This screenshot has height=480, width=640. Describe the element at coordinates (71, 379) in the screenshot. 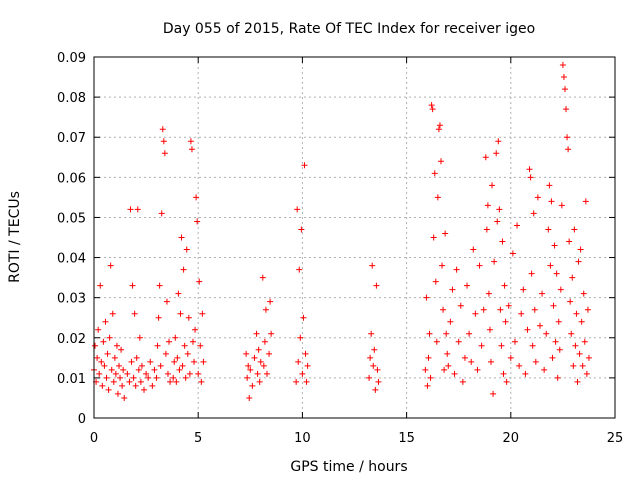

I see `y-tick-label: 0.01` at that location.